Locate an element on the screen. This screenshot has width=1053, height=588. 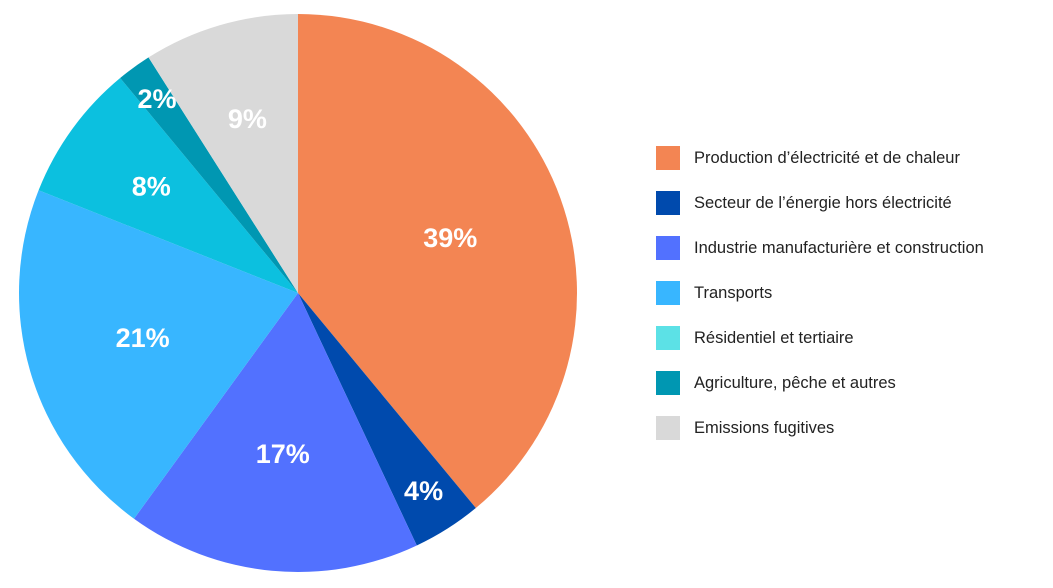
pie-label-3: 21% is located at coordinates (143, 338).